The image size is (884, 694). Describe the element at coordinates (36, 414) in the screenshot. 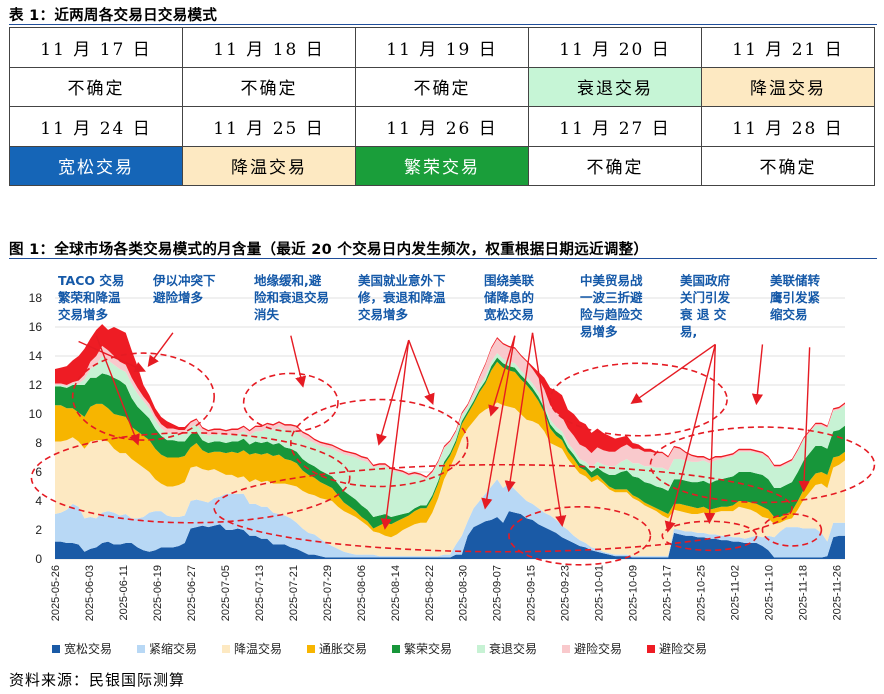

I see `y-tick-label: 10` at that location.